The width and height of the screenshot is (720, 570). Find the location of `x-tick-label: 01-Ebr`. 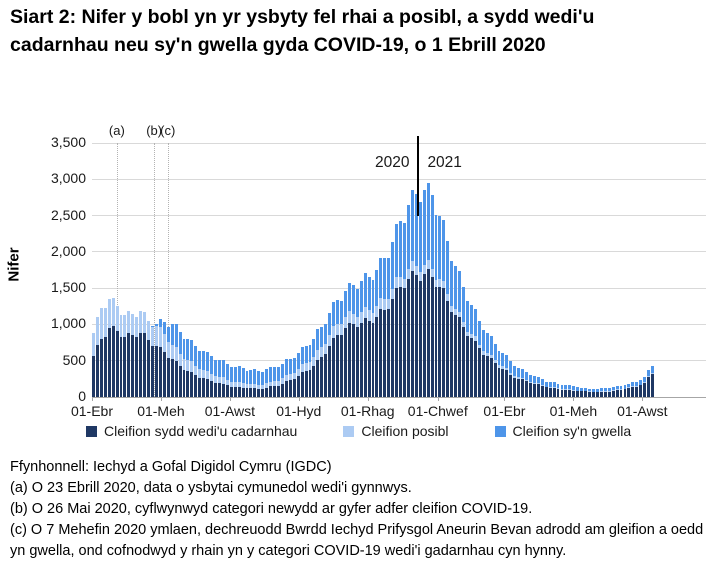

x-tick-label: 01-Ebr is located at coordinates (504, 411).